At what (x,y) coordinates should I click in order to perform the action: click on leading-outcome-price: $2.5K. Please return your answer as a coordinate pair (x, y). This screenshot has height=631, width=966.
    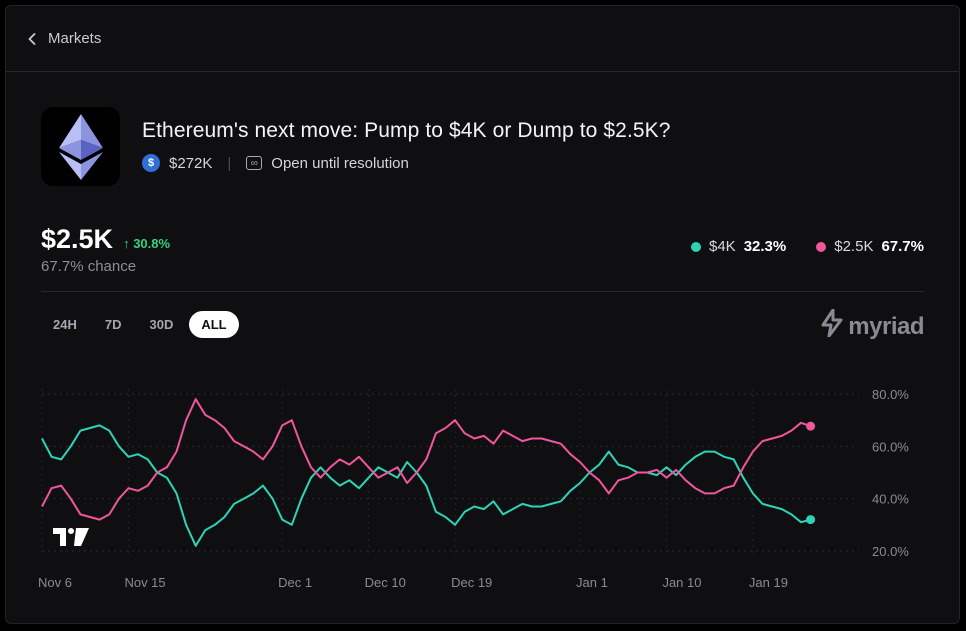
    Looking at the image, I should click on (77, 239).